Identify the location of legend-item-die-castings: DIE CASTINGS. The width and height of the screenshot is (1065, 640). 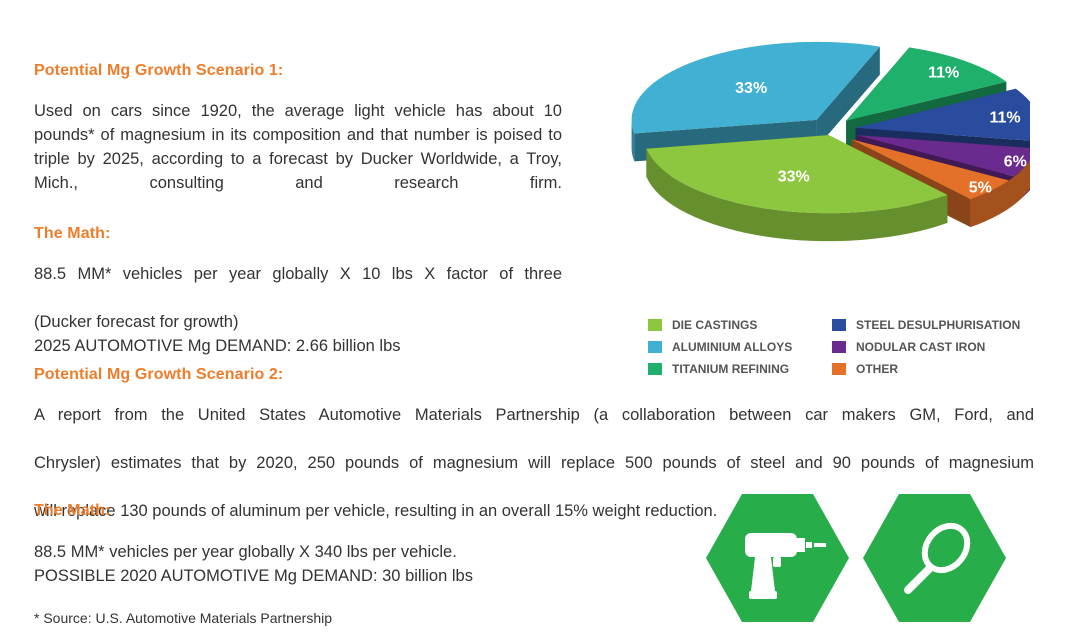
(702, 325).